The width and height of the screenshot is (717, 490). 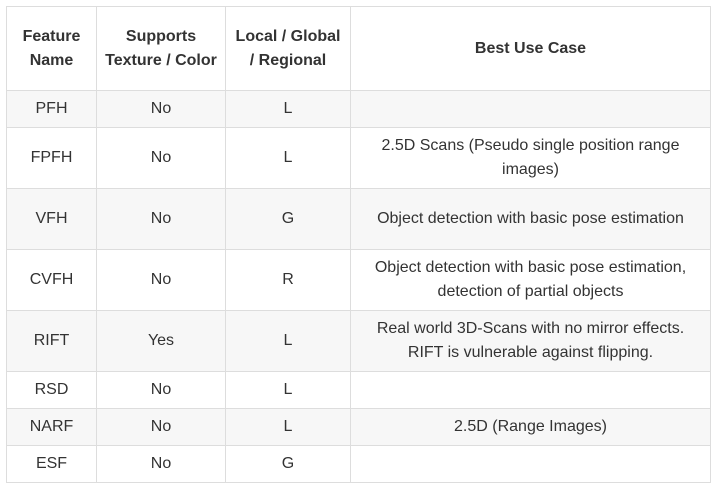 What do you see at coordinates (51, 219) in the screenshot?
I see `cell-feature-name: VFH` at bounding box center [51, 219].